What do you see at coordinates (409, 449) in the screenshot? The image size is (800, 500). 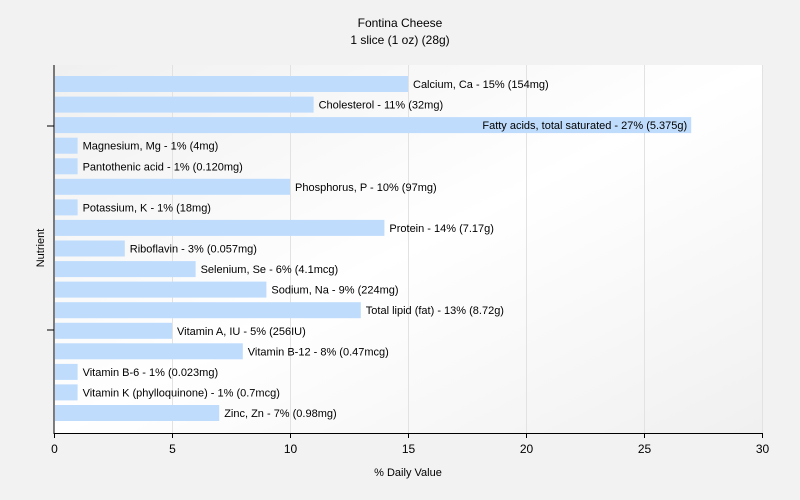 I see `x-tick-label: 15` at bounding box center [409, 449].